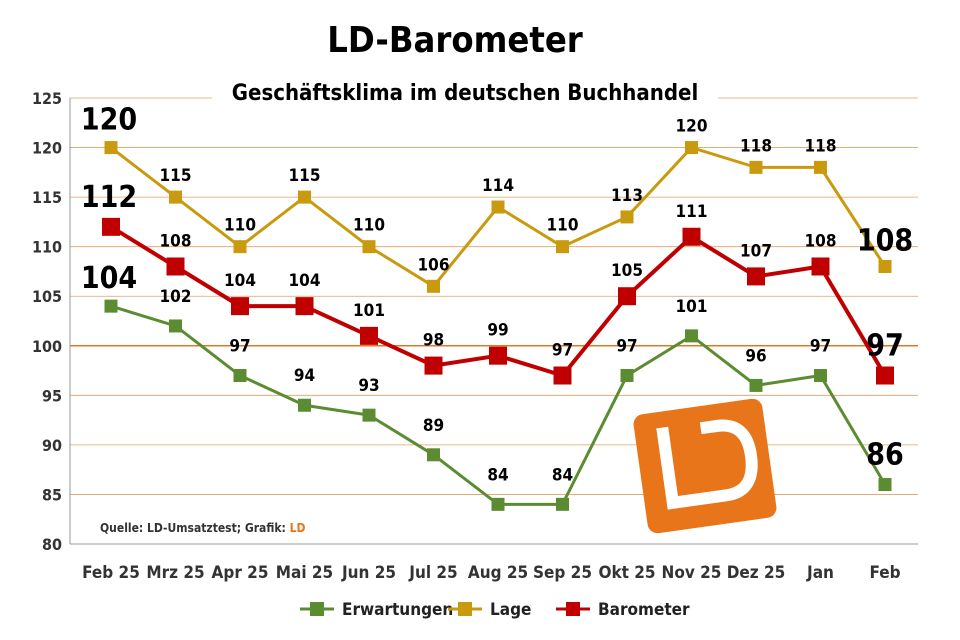 This screenshot has width=960, height=640. I want to click on data-label-barometer: 97, so click(562, 351).